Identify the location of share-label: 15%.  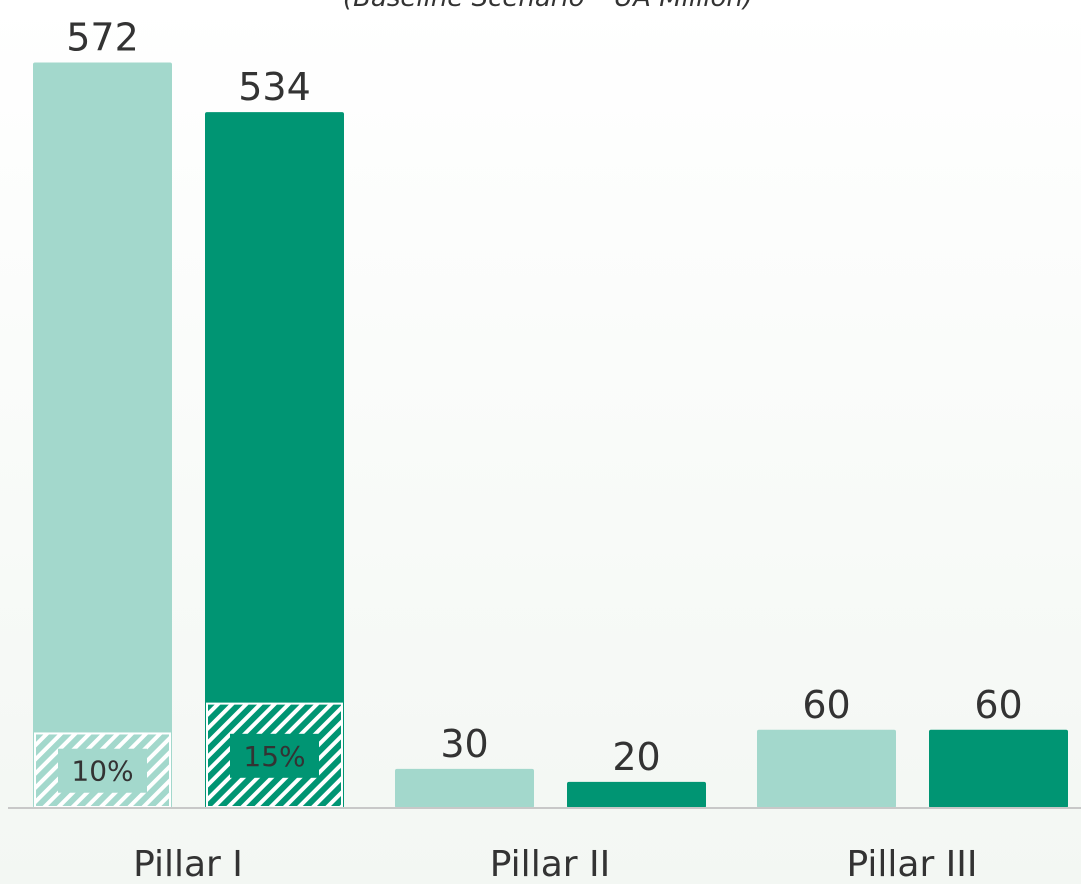
(274, 756).